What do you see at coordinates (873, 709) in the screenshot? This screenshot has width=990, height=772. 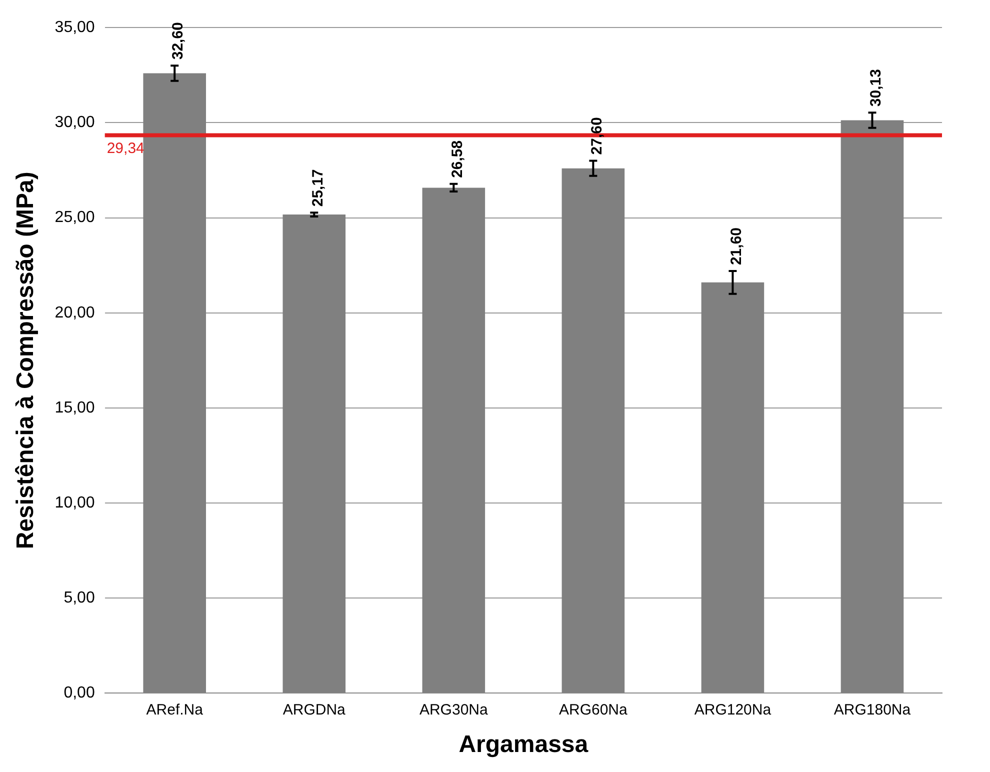 I see `x-tick-label: ARG180Na` at bounding box center [873, 709].